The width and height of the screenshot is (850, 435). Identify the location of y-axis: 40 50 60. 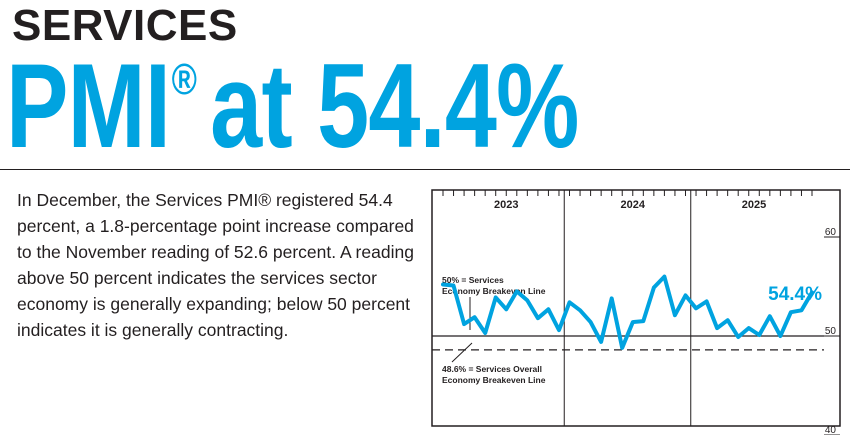
(832, 331).